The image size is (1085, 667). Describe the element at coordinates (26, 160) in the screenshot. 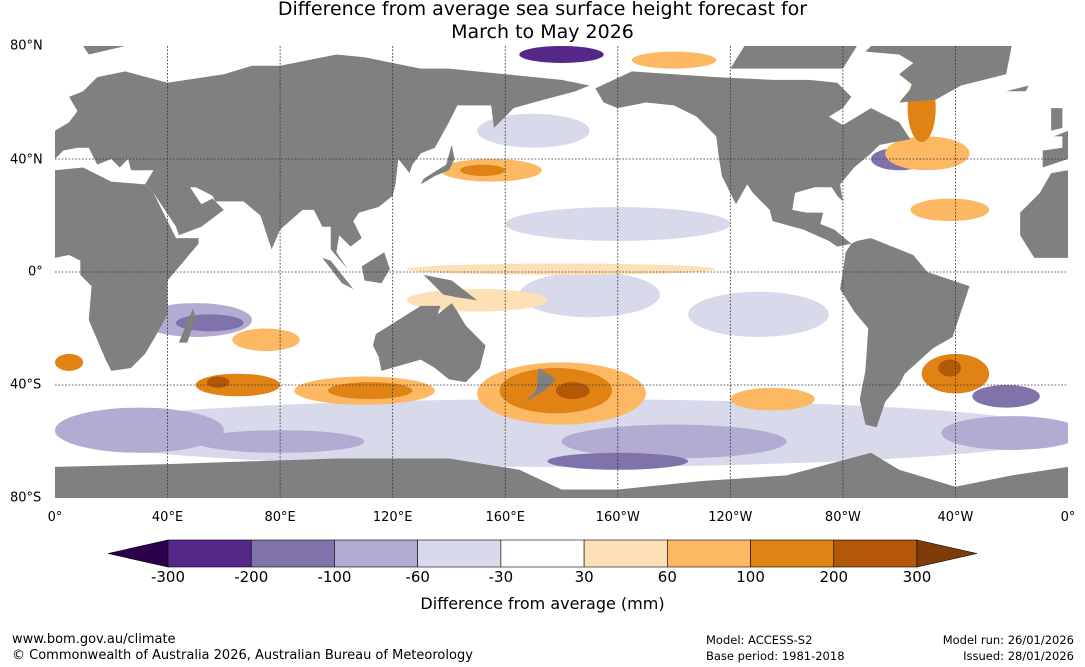

I see `lat-label: 40°N` at that location.